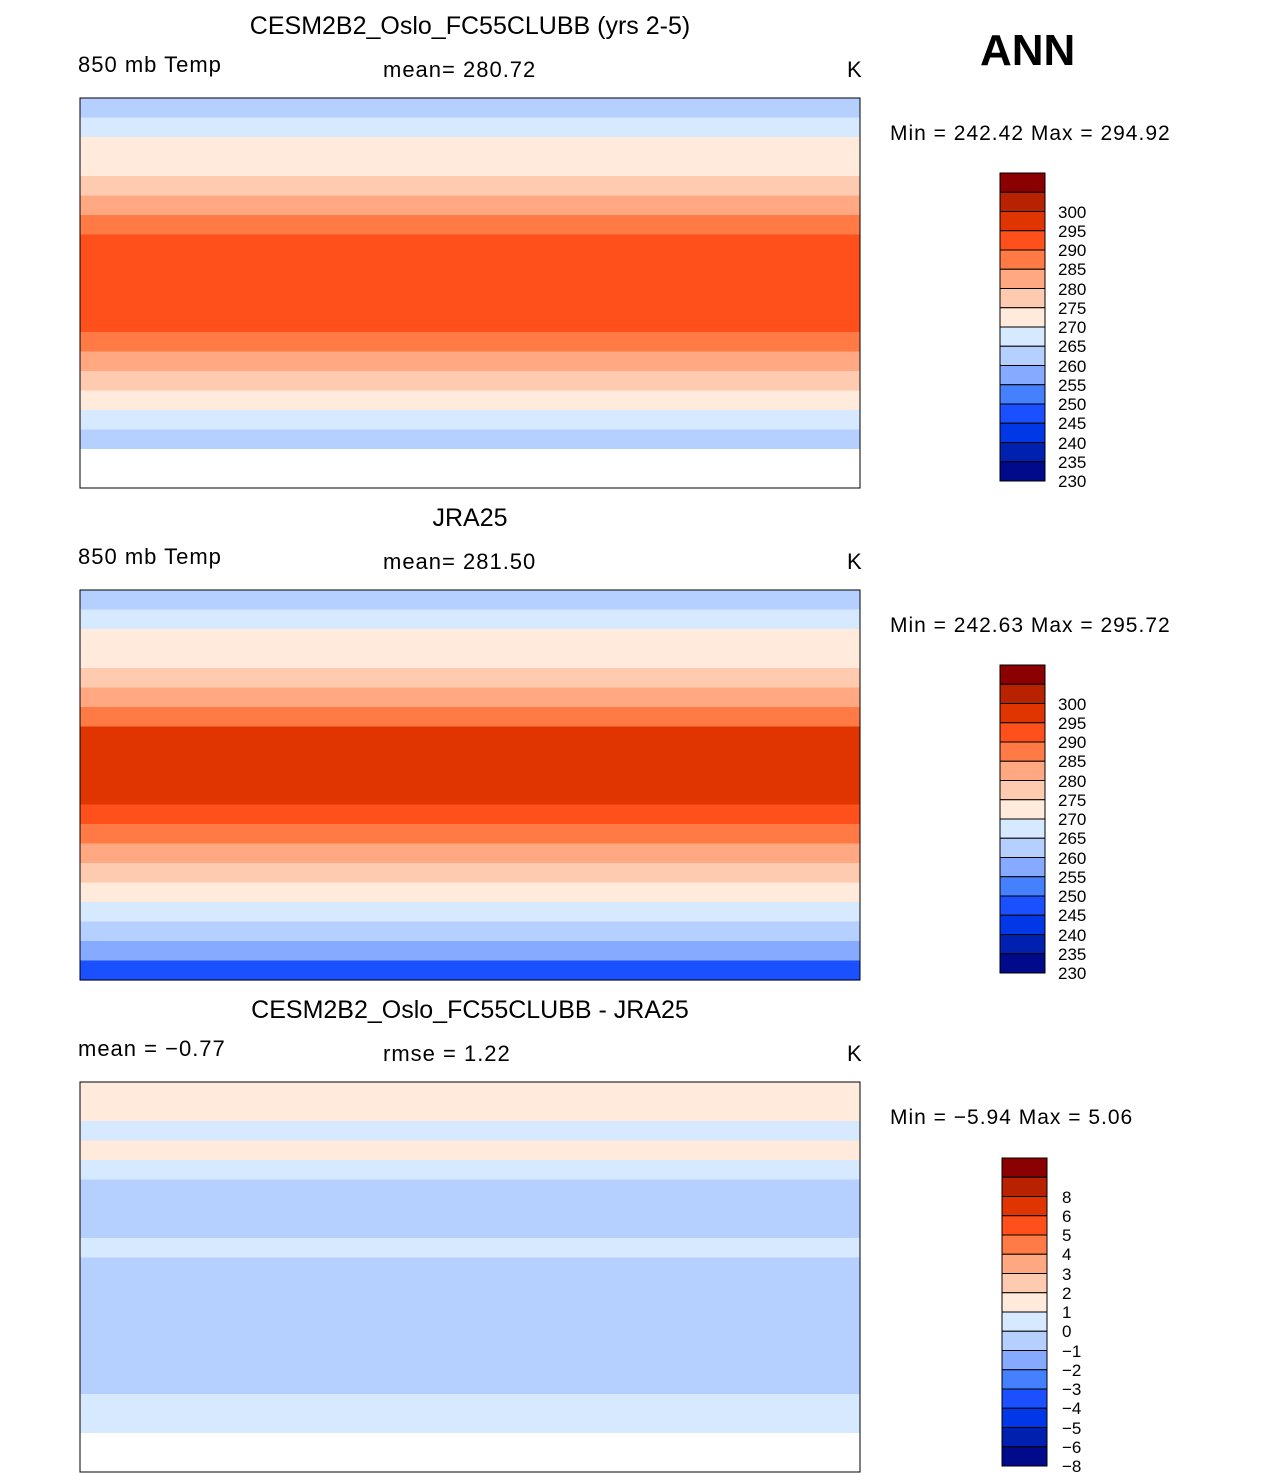 The height and width of the screenshot is (1480, 1285). What do you see at coordinates (460, 69) in the screenshot?
I see `panel-stat-label: mean= 280.72` at bounding box center [460, 69].